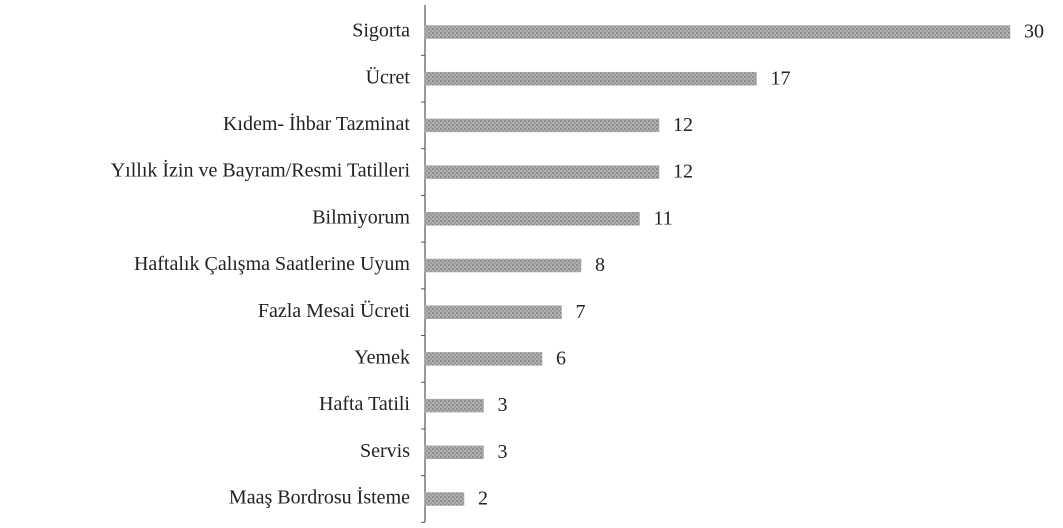  Describe the element at coordinates (364, 404) in the screenshot. I see `category-label: Hafta Tatili` at that location.